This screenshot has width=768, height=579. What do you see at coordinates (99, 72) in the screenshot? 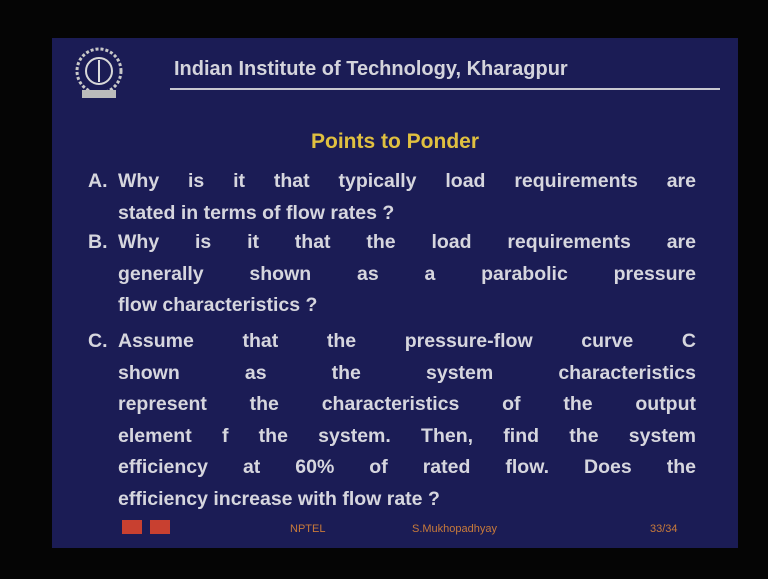
I see `logo` at bounding box center [99, 72].